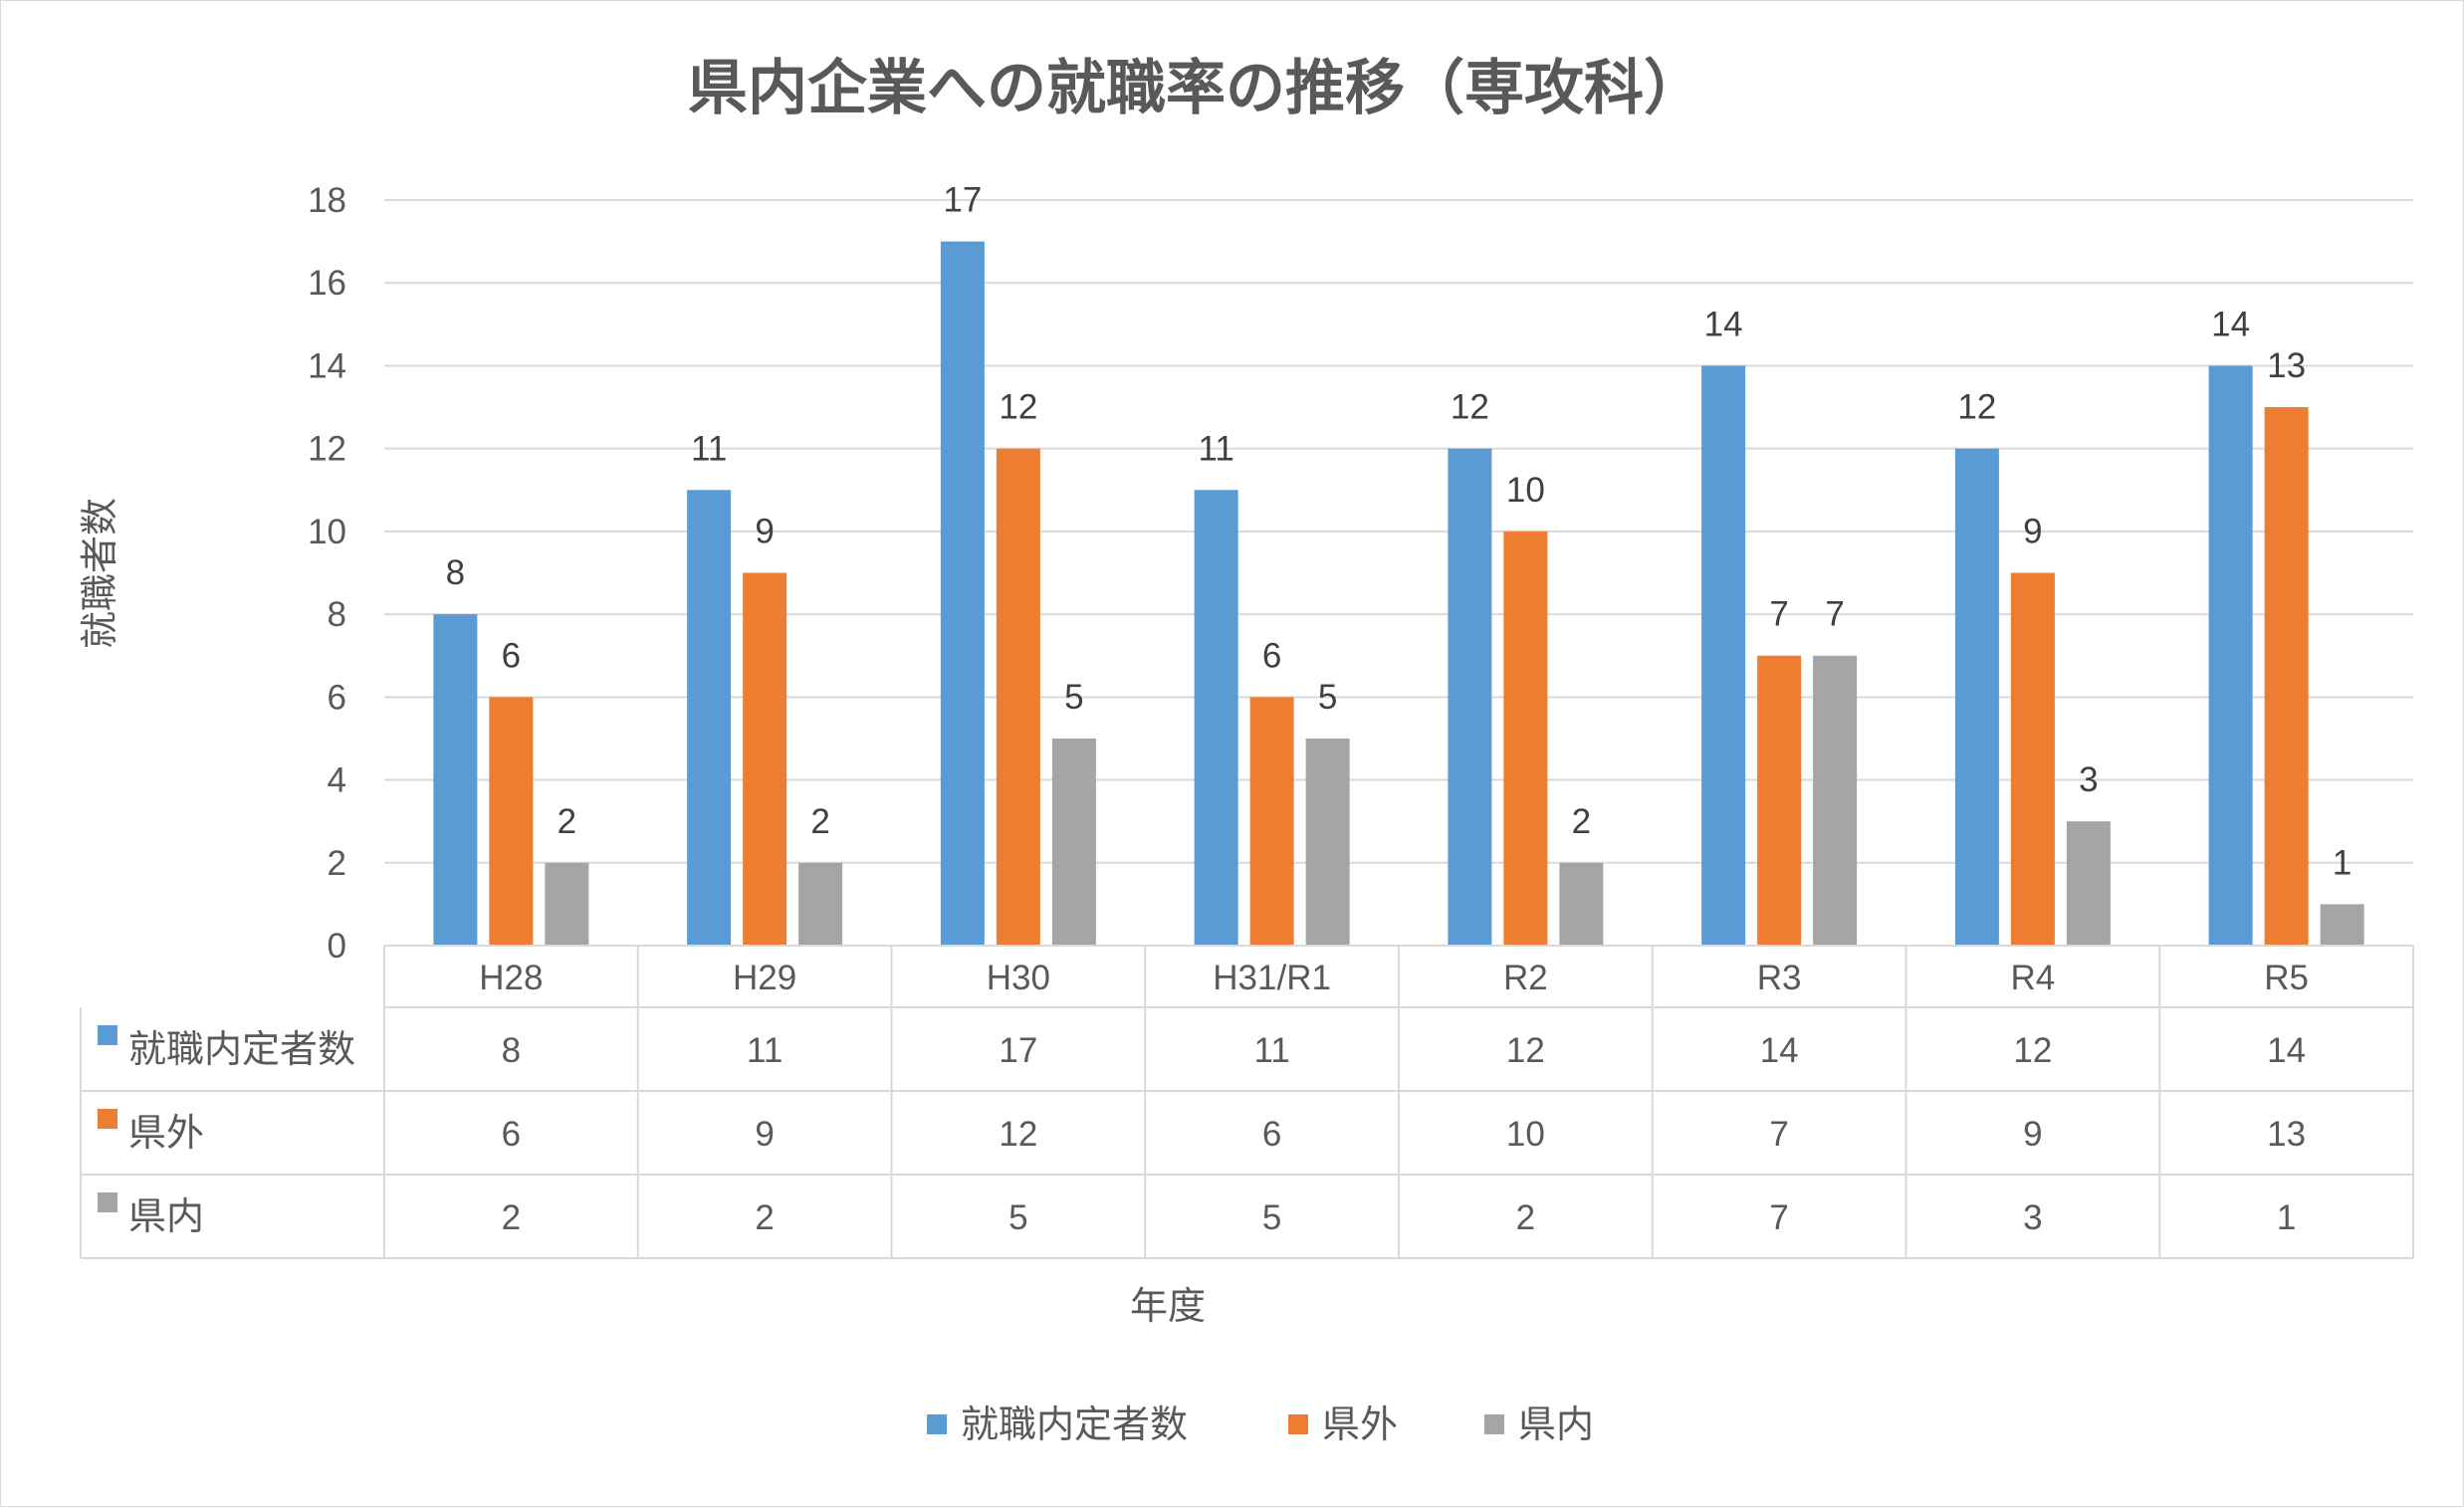 The height and width of the screenshot is (1508, 2464). What do you see at coordinates (764, 532) in the screenshot?
I see `data-label: 9` at bounding box center [764, 532].